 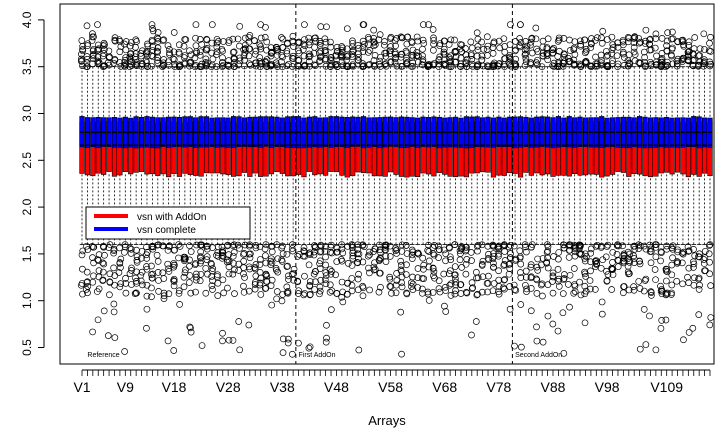 What do you see at coordinates (103, 355) in the screenshot?
I see `group-label: Reference` at bounding box center [103, 355].